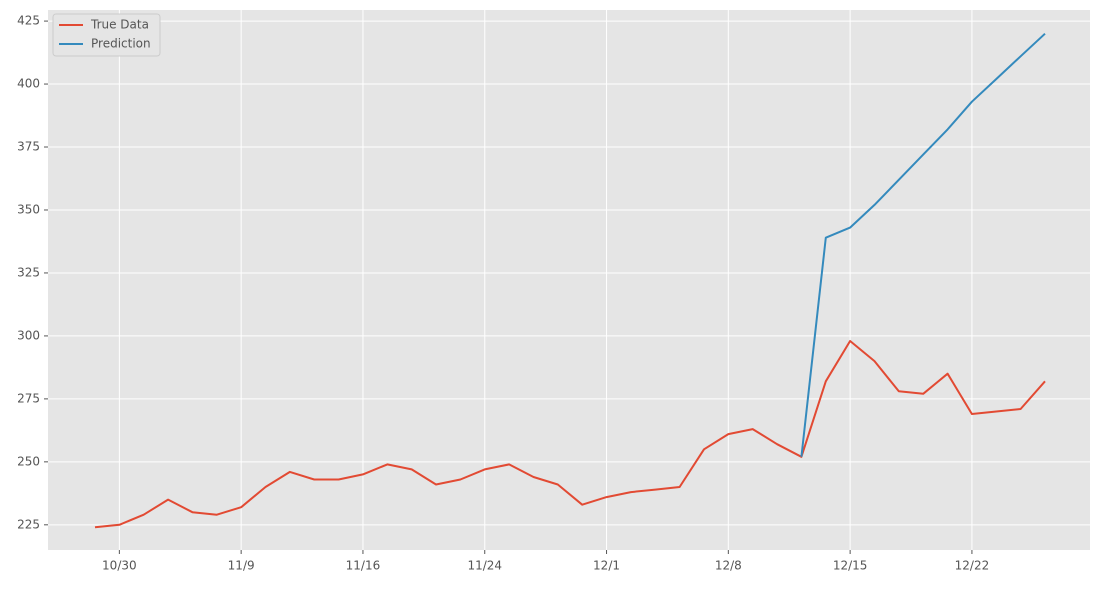 The image size is (1102, 590). What do you see at coordinates (28, 524) in the screenshot?
I see `y-tick-label: 225` at bounding box center [28, 524].